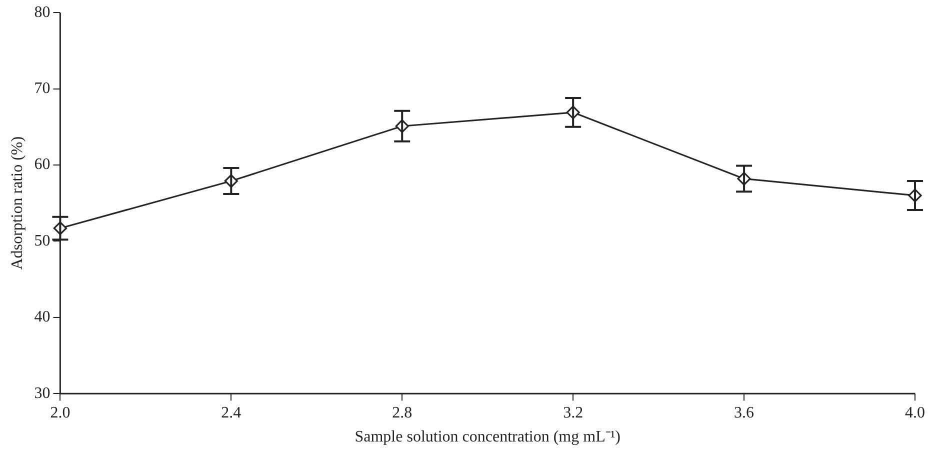 Image resolution: width=933 pixels, height=451 pixels. I want to click on x-tick-label: 2.0, so click(60, 413).